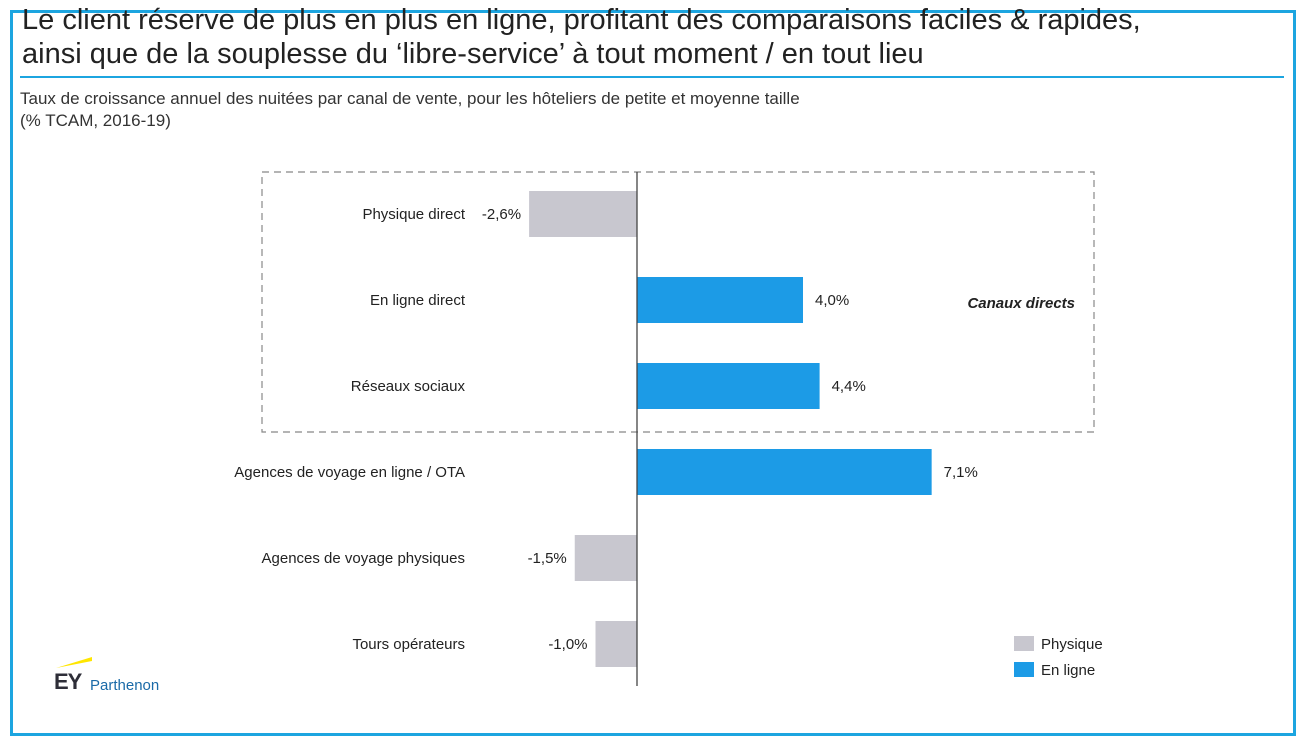  I want to click on legend-label-2: En ligne, so click(1068, 670).